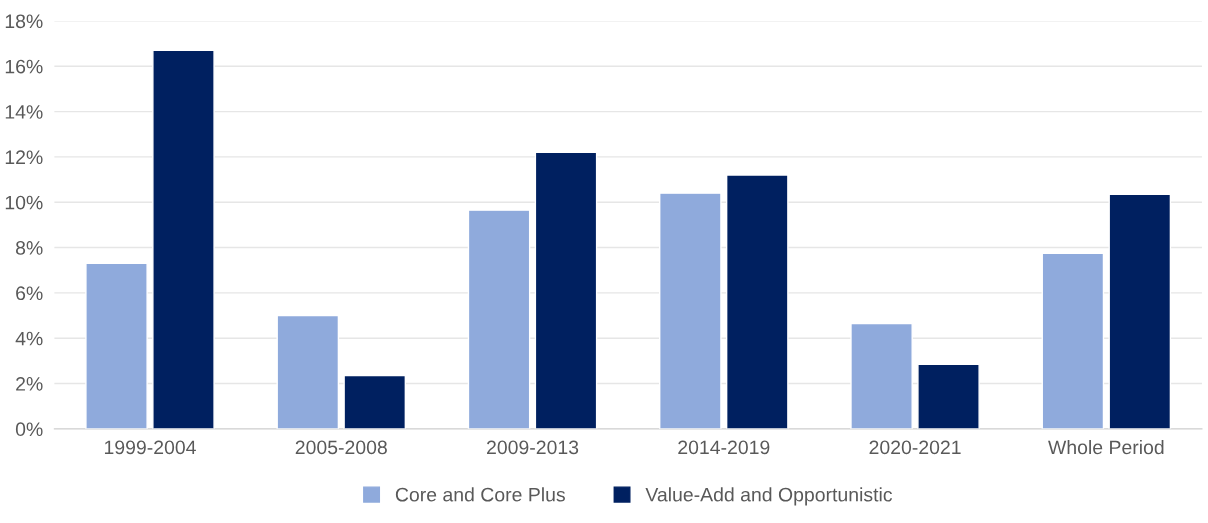 This screenshot has width=1208, height=523. What do you see at coordinates (24, 202) in the screenshot?
I see `y-tick-label: 10%` at bounding box center [24, 202].